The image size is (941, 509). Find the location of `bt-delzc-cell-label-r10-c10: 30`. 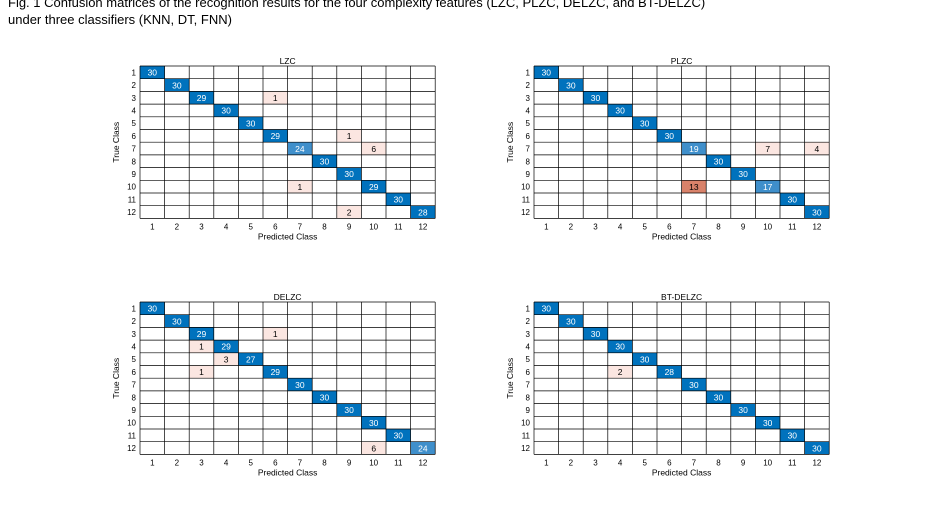

bt-delzc-cell-label-r10-c10: 30 is located at coordinates (768, 423).